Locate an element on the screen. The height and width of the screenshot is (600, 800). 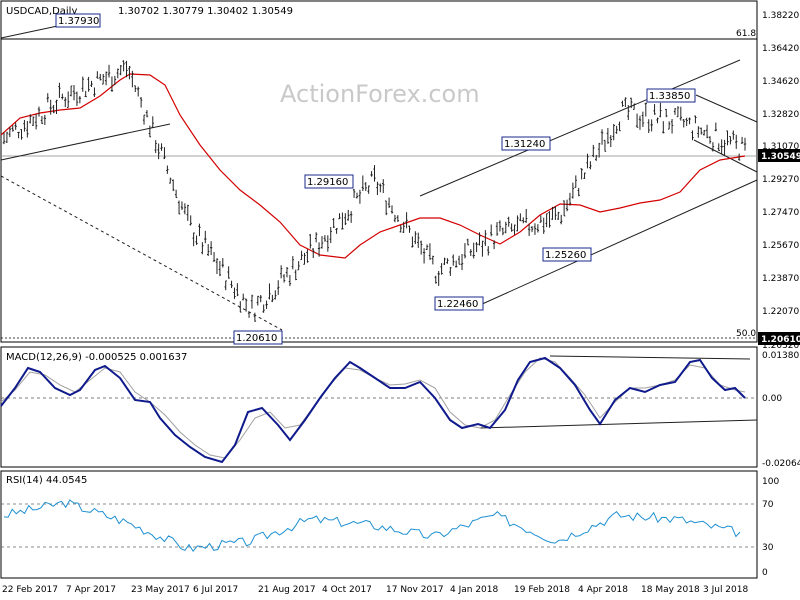
rsi-line is located at coordinates (372, 526).